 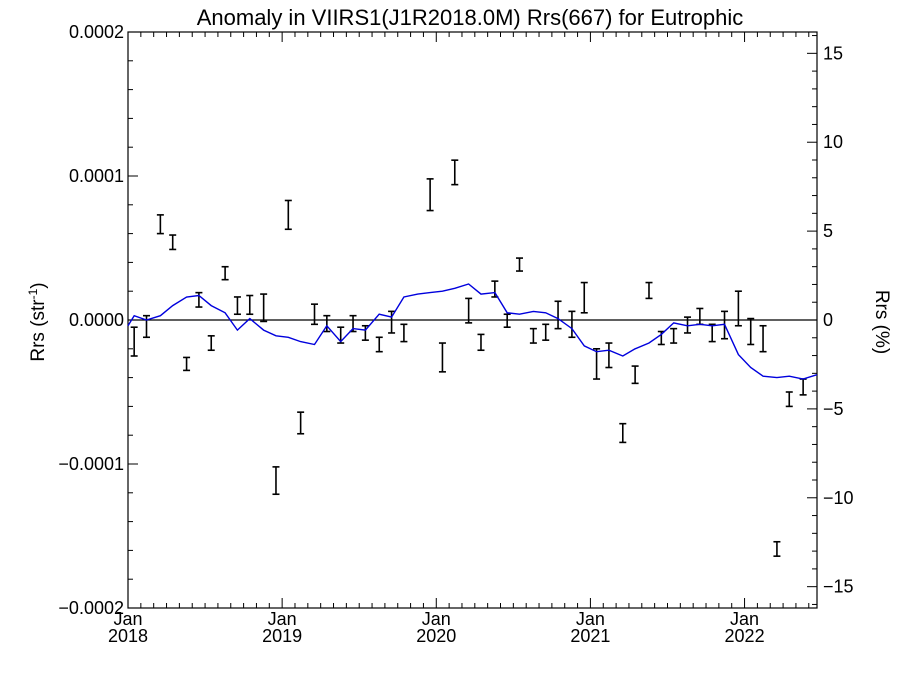 What do you see at coordinates (833, 53) in the screenshot?
I see `right-tick-label: 15` at bounding box center [833, 53].